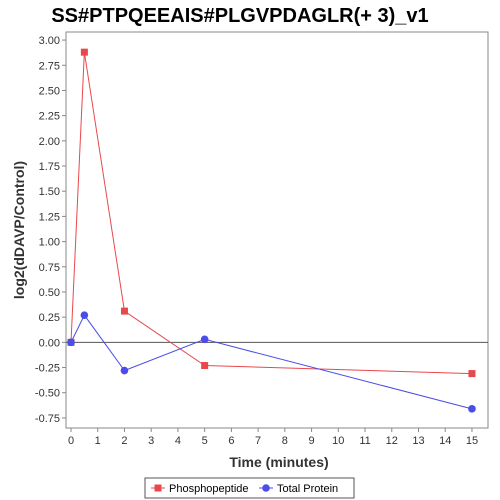  I want to click on x-tick-label: 3, so click(151, 441).